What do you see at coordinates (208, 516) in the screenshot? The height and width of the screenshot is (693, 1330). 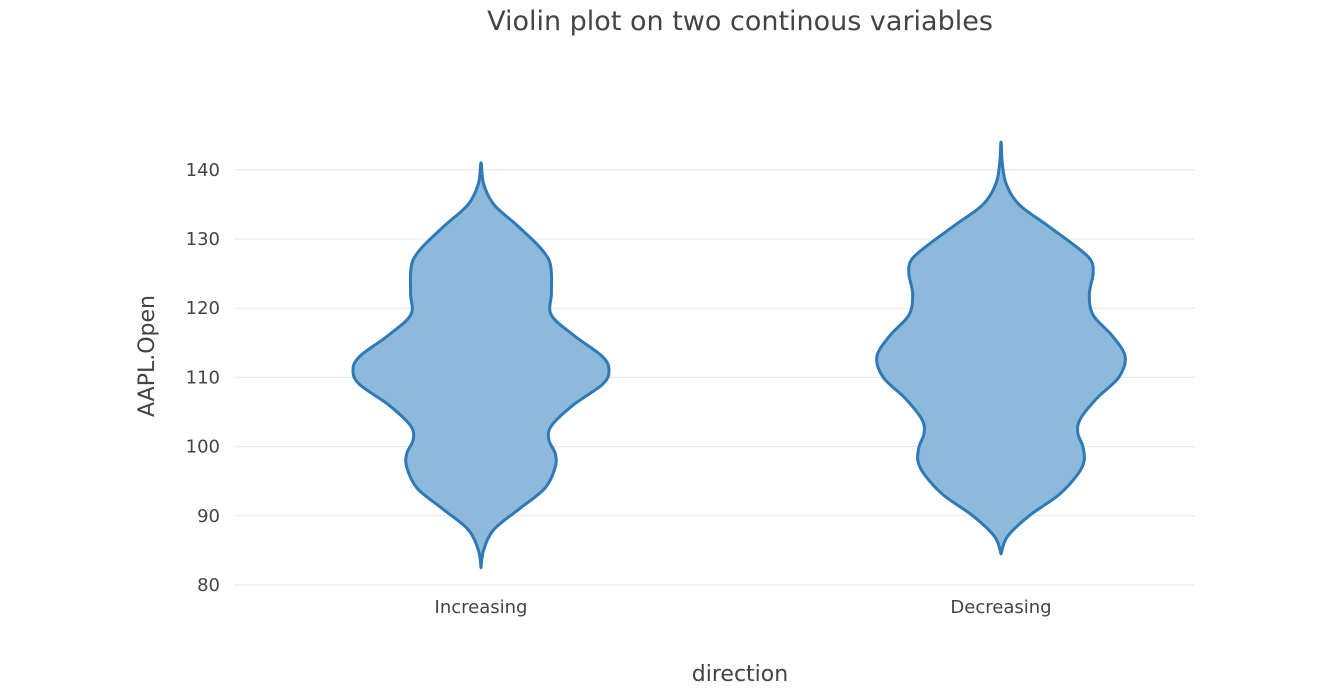 I see `y-tick-label: 90` at bounding box center [208, 516].